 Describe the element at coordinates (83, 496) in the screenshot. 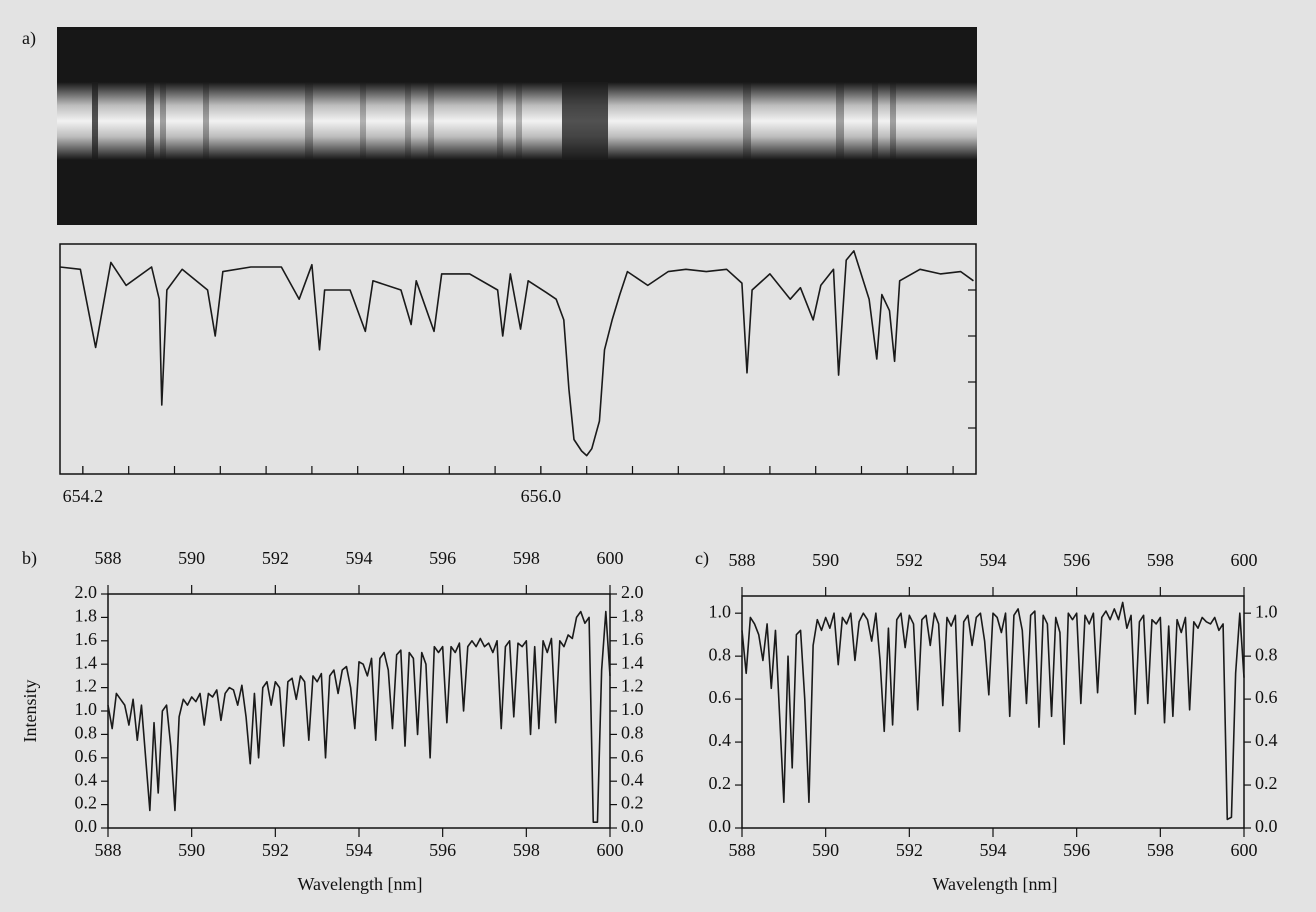

I see `x-tick-label: 654.2` at that location.